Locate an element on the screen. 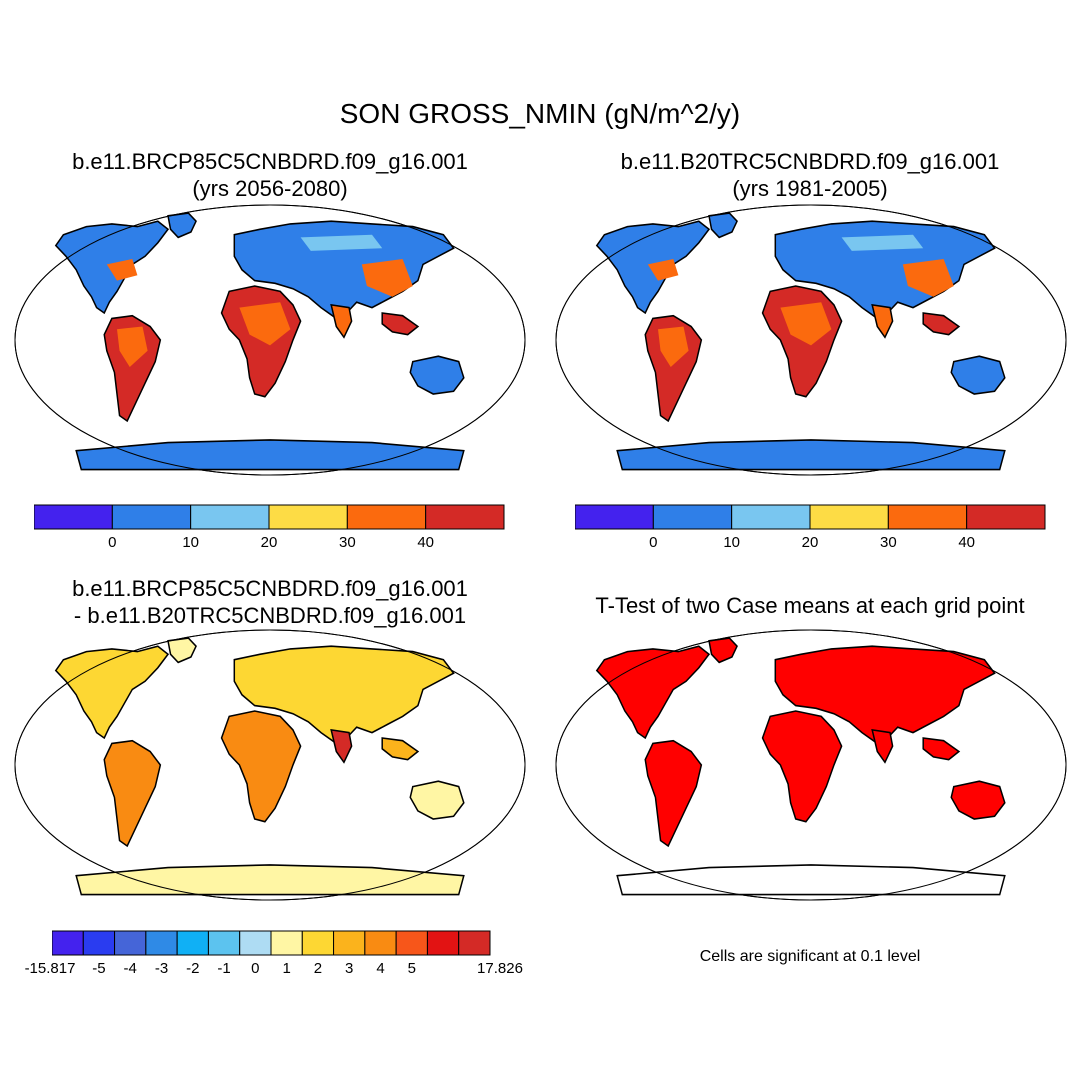  figure-title: SON GROSS_NMIN (gN/m^2/y) is located at coordinates (540, 113).